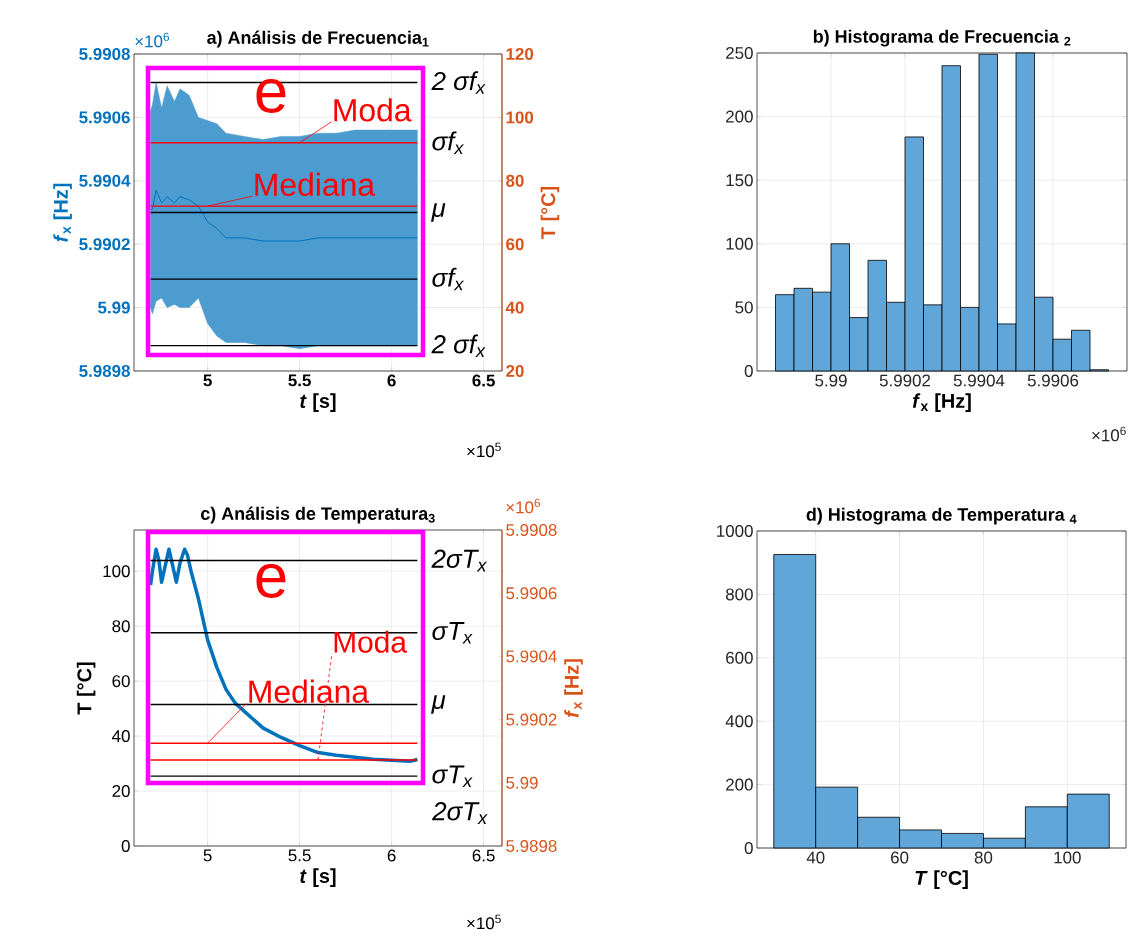  I want to click on chart-title: c) Análisis de Temperatura$_{3}$, so click(318, 515).